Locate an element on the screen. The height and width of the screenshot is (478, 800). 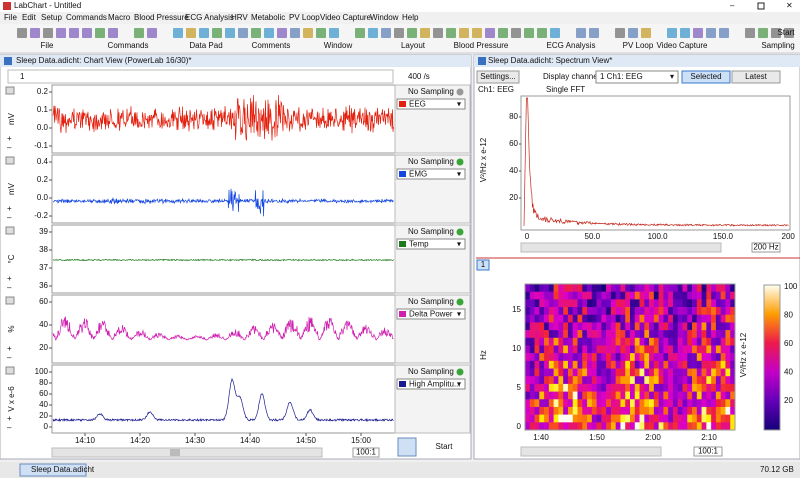
file-tab is located at coordinates (53, 470).